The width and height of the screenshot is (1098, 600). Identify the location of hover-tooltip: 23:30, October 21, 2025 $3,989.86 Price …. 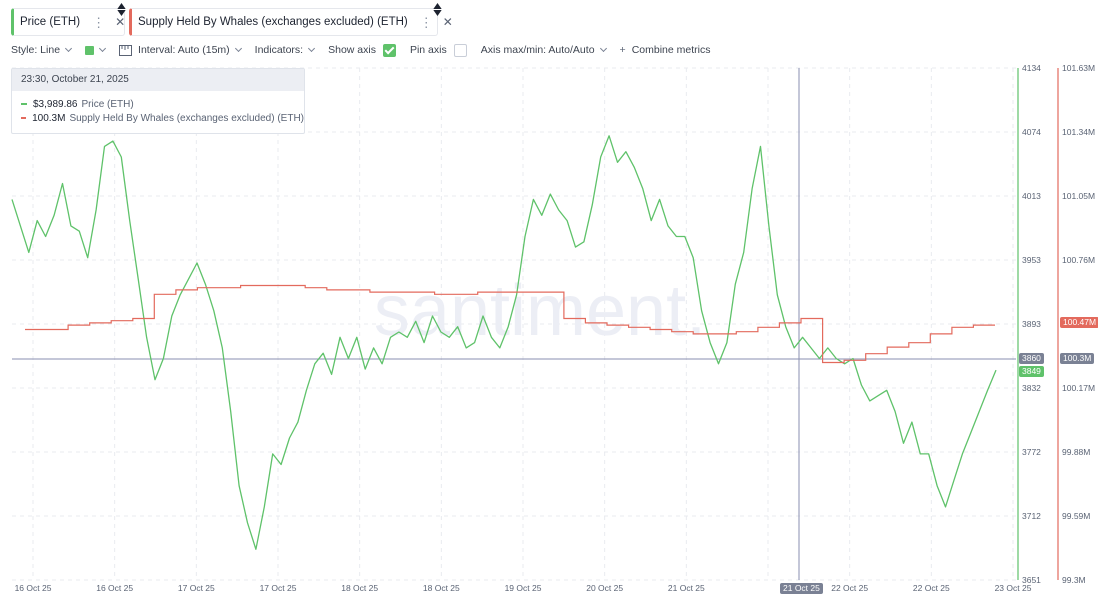
(158, 101).